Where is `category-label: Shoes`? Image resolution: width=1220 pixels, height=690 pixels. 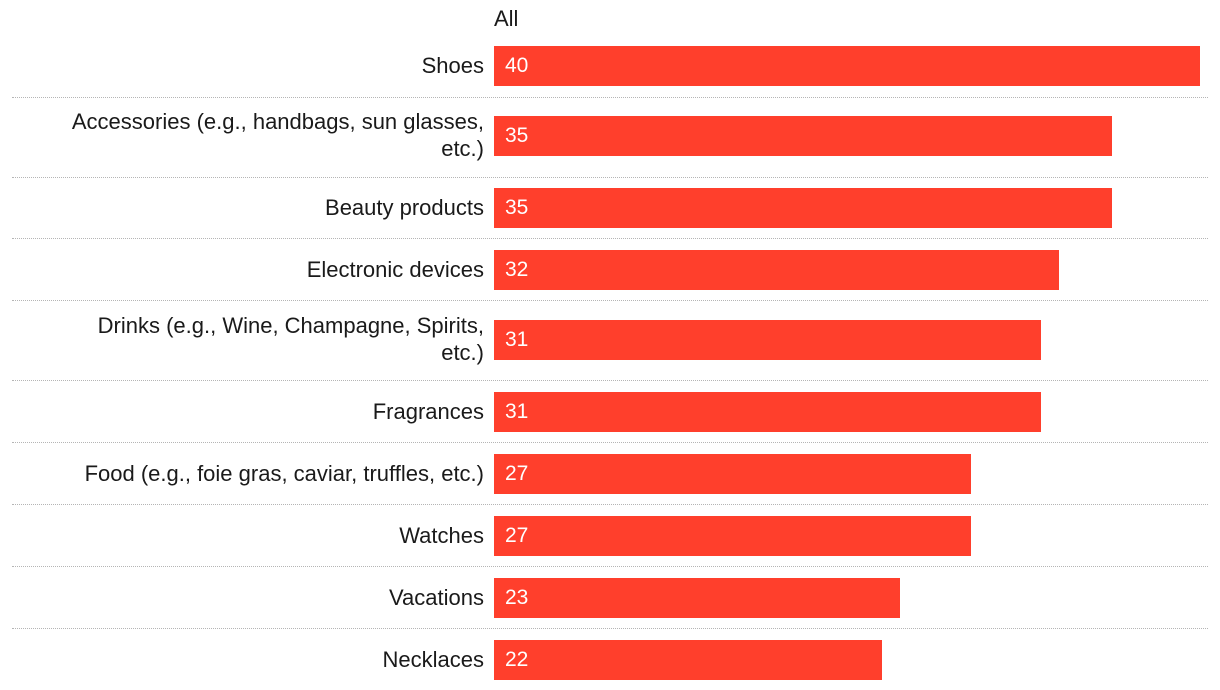
category-label: Shoes is located at coordinates (244, 65).